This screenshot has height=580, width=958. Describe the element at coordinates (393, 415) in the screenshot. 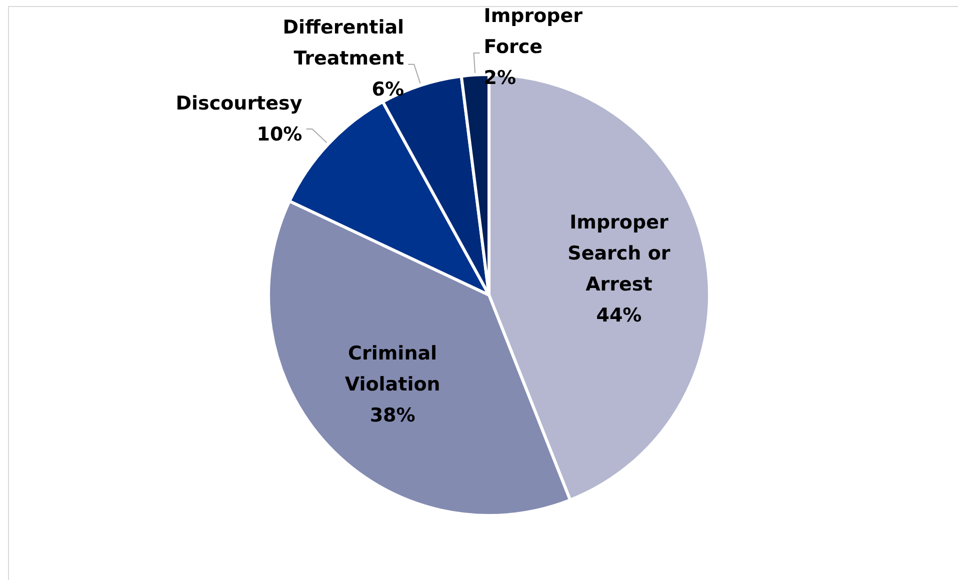

I see `data-label: 38%` at that location.